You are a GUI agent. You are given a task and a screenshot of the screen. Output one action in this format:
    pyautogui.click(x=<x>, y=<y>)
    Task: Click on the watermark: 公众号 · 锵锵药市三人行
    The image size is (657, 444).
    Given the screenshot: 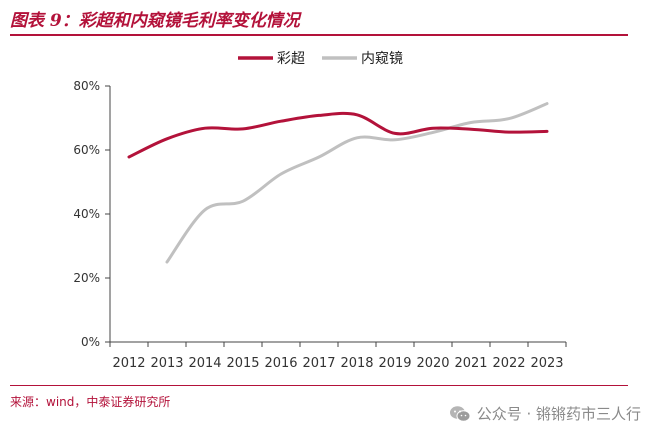 What is the action you would take?
    pyautogui.click(x=545, y=413)
    